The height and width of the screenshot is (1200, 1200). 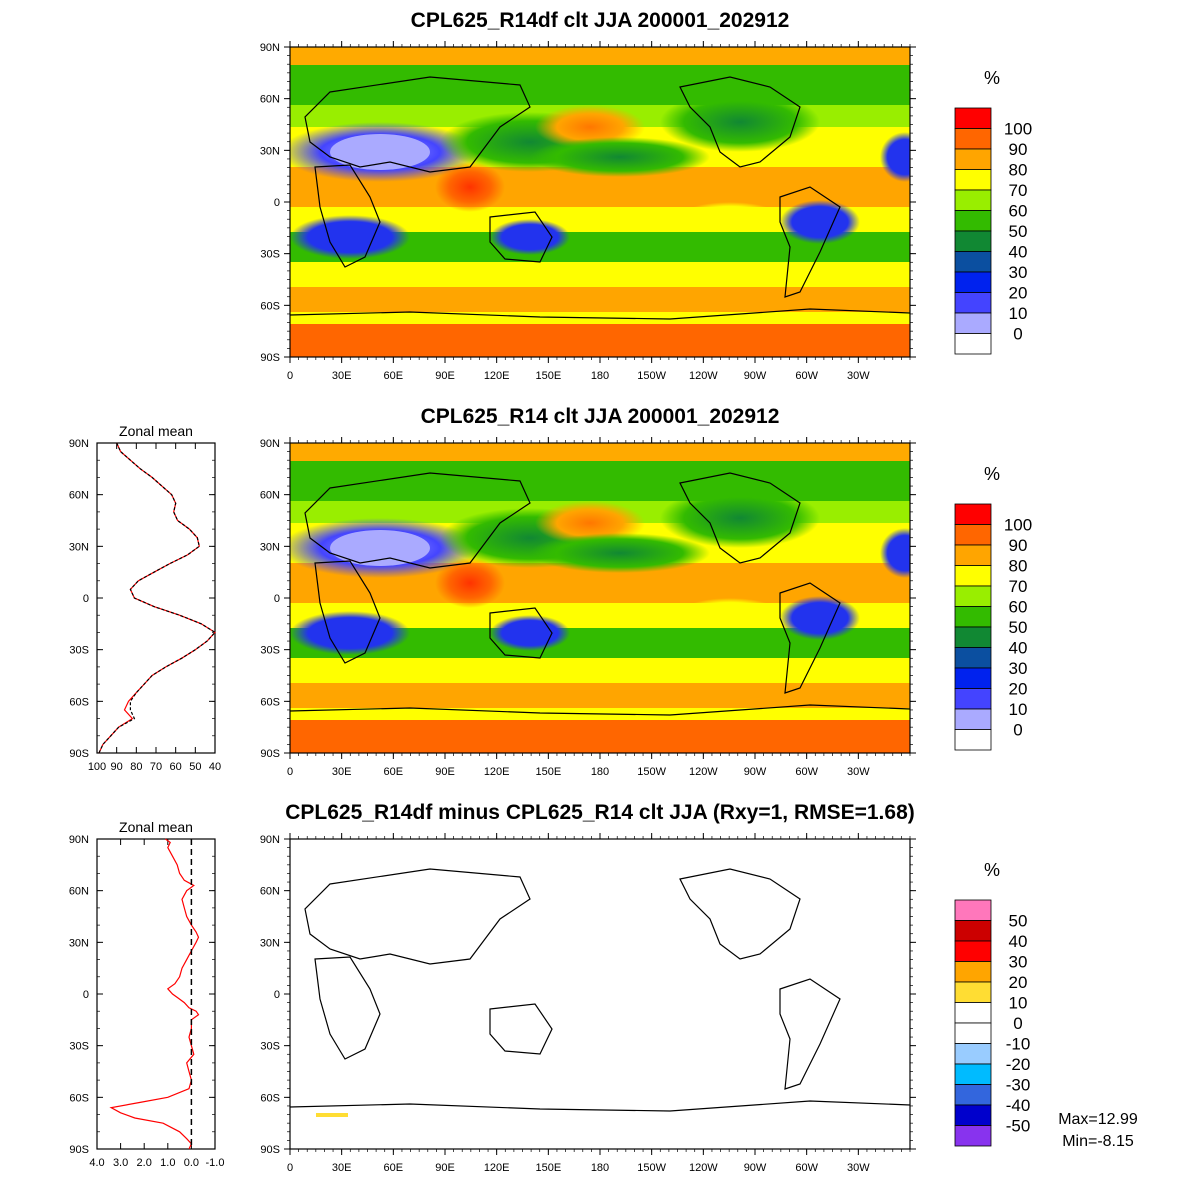 What do you see at coordinates (270, 255) in the screenshot?
I see `map1-ytick-label: 30S` at bounding box center [270, 255].